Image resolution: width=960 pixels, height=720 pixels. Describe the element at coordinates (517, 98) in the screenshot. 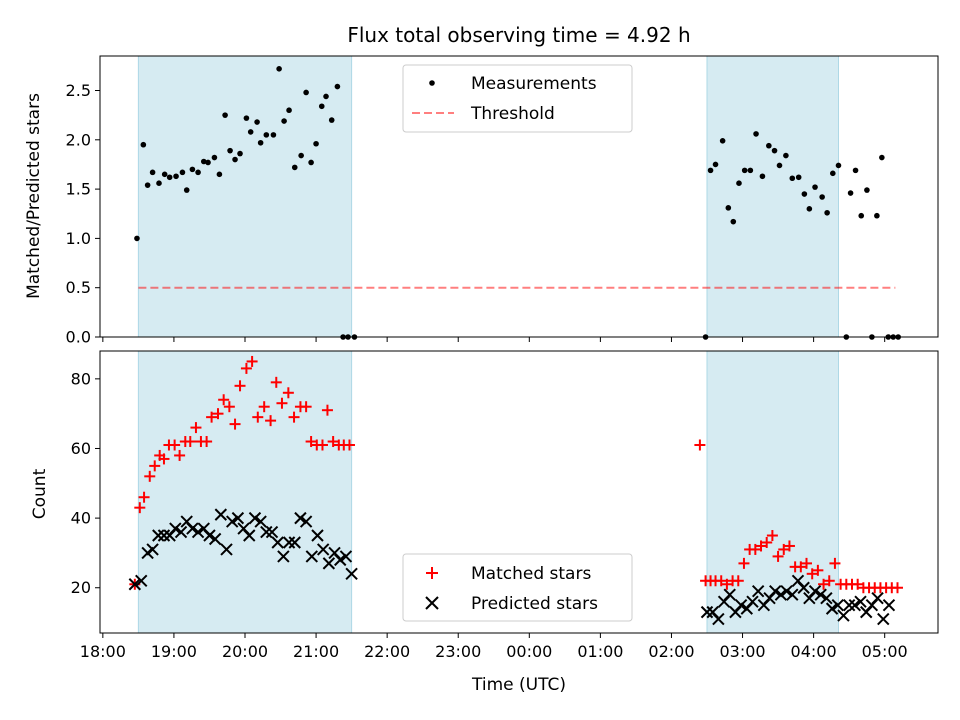

I see `top-legend: Measurements Threshold` at that location.